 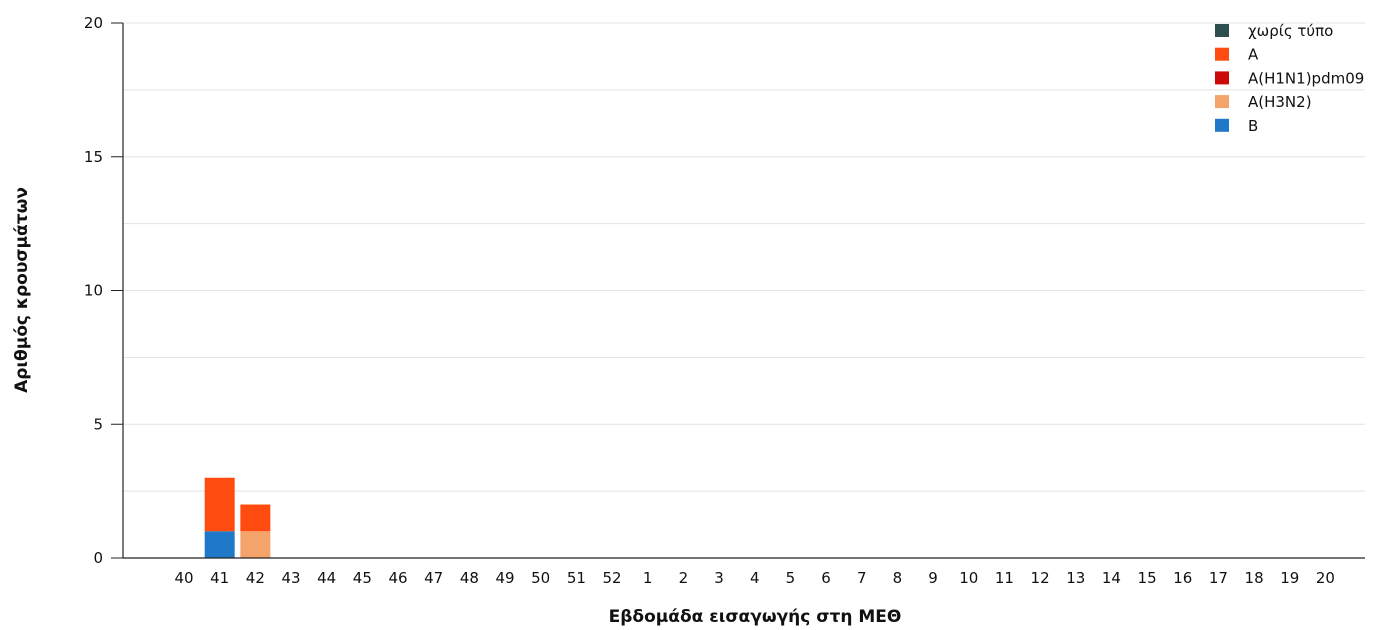 I want to click on x-tick-label: 44, so click(x=326, y=578).